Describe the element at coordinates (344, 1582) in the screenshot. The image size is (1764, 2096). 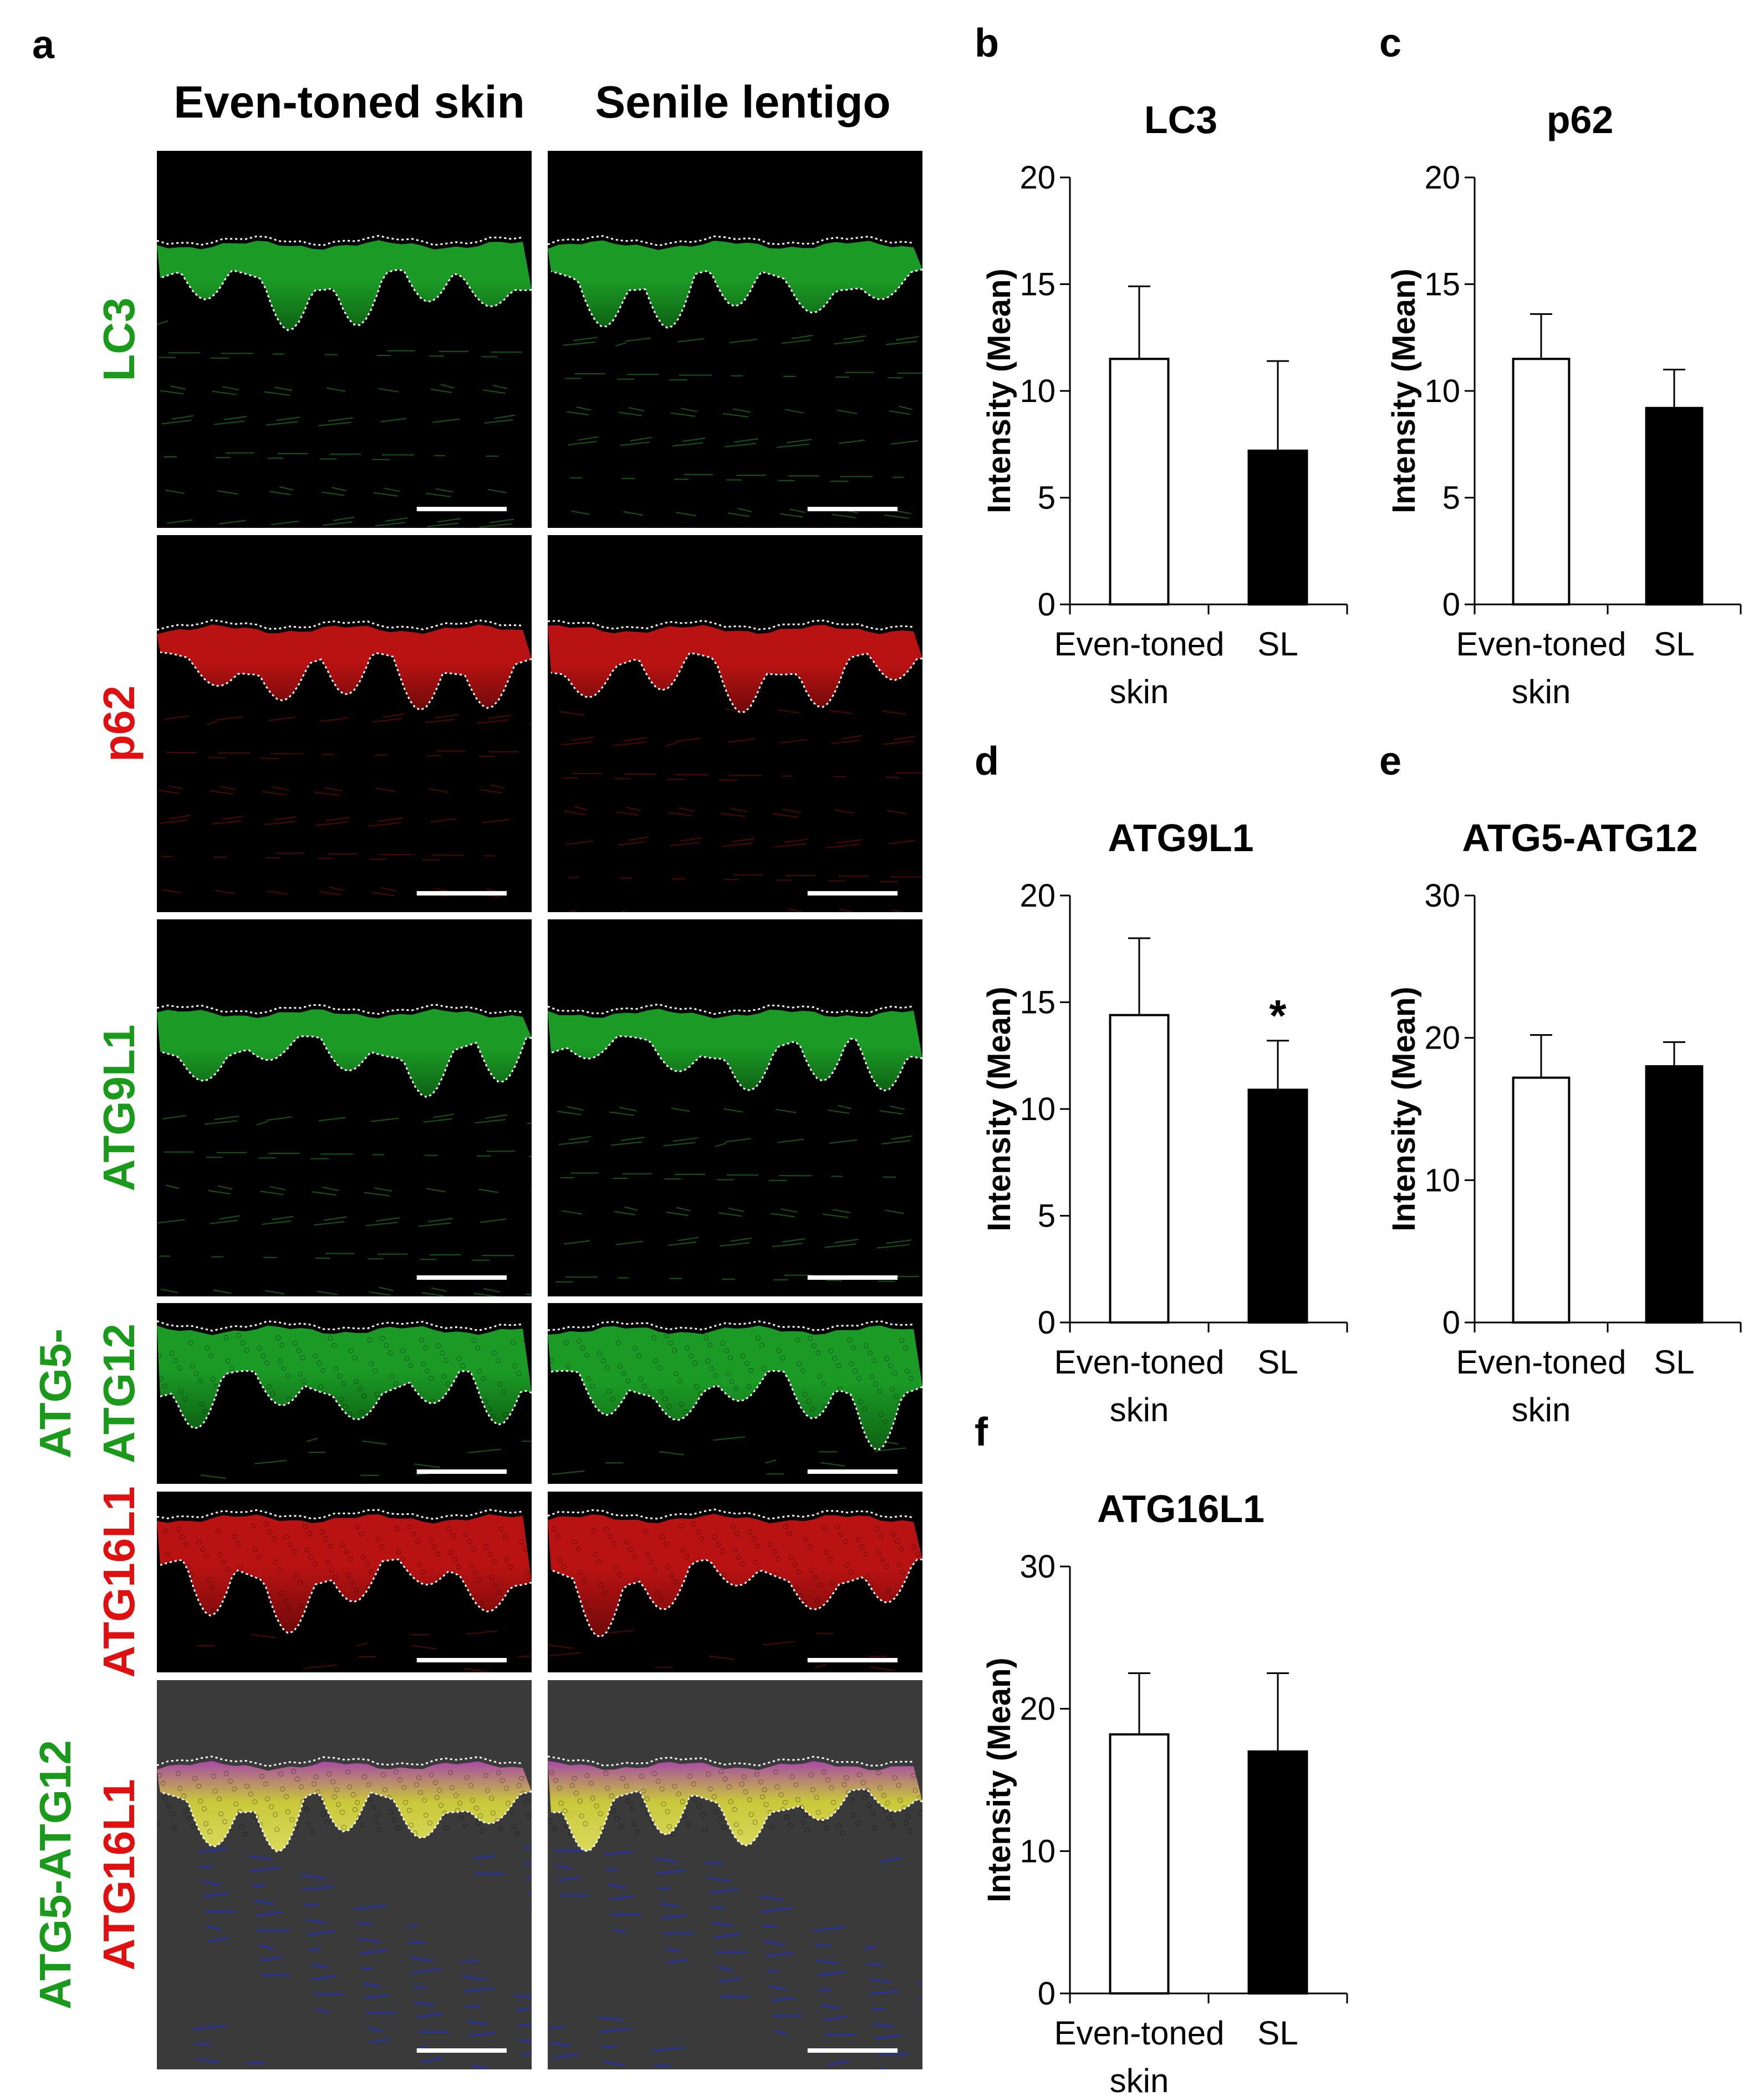
I see `micrograph-4-even-toned` at that location.